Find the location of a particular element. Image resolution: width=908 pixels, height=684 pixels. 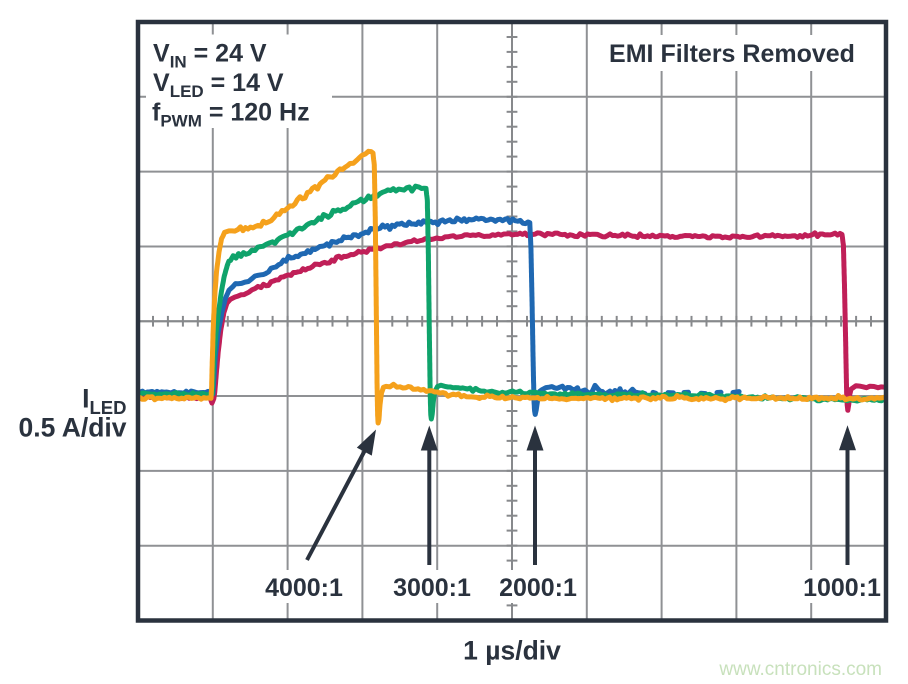

svg-text: 1000:1 is located at coordinates (842, 588).